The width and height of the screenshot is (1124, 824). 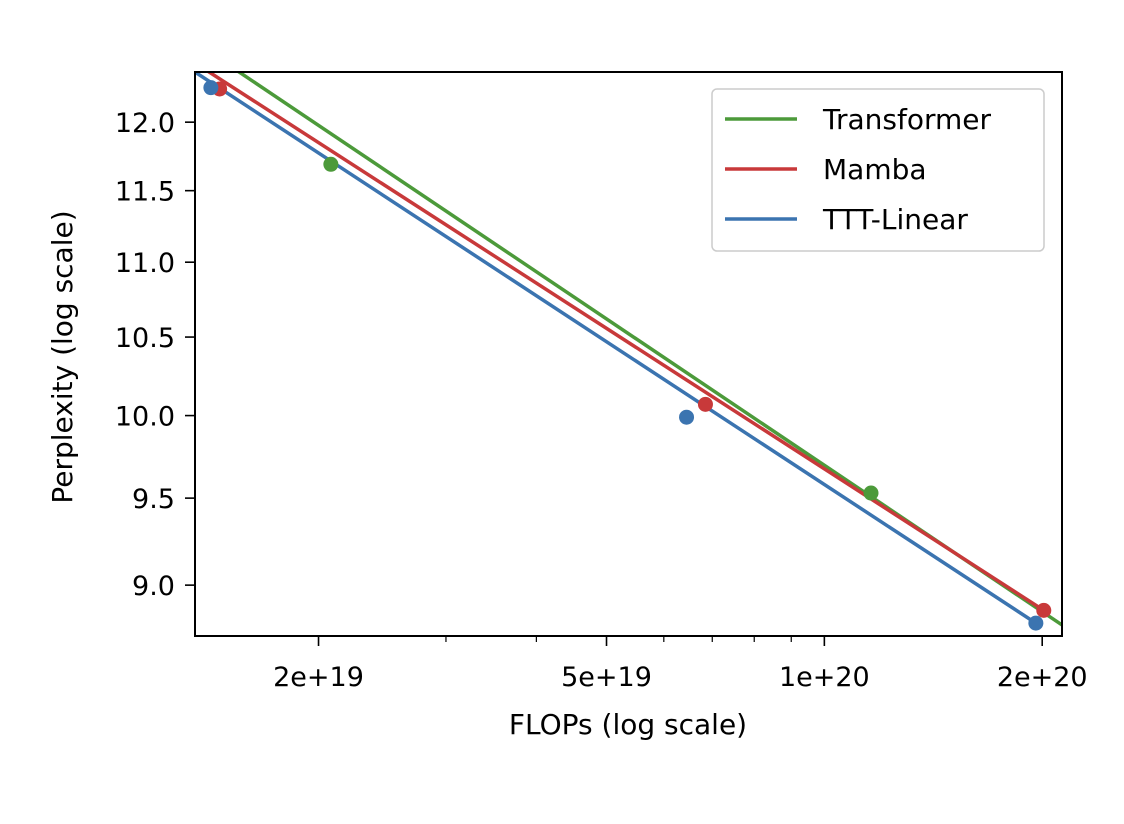 What do you see at coordinates (1042, 677) in the screenshot?
I see `x-tick-label: 2e+20` at bounding box center [1042, 677].